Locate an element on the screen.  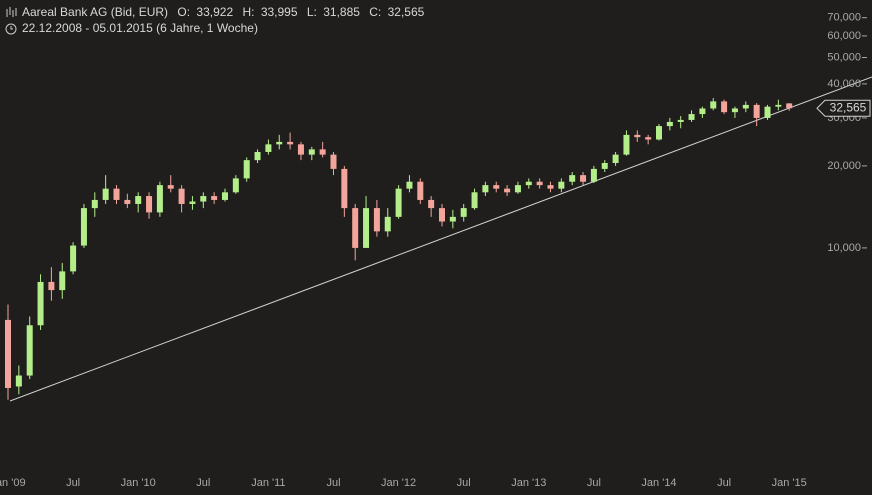
quote-key: O: is located at coordinates (183, 12).